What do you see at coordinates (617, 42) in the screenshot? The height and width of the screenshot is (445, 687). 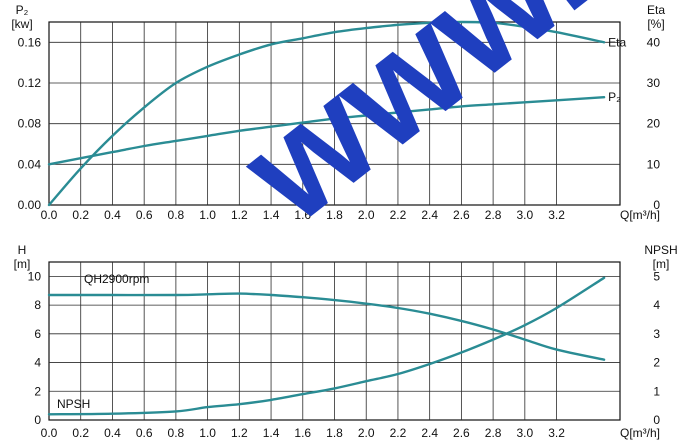 I see `series-label: Eta` at bounding box center [617, 42].